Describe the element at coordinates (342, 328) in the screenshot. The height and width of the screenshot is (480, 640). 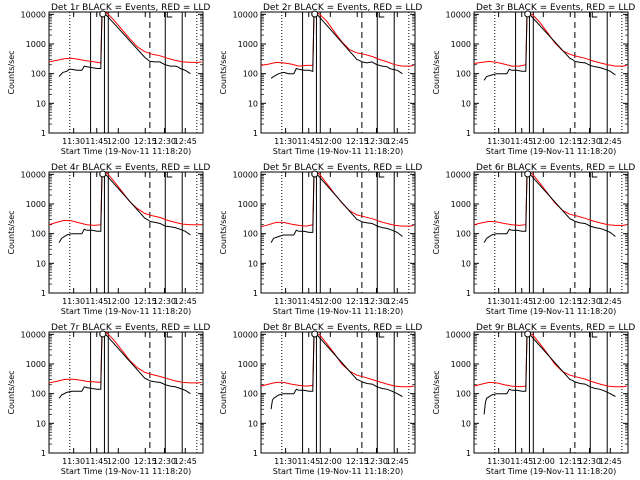
I see `panel-title: Det 8r BLACK = Events, RED = LLD` at that location.